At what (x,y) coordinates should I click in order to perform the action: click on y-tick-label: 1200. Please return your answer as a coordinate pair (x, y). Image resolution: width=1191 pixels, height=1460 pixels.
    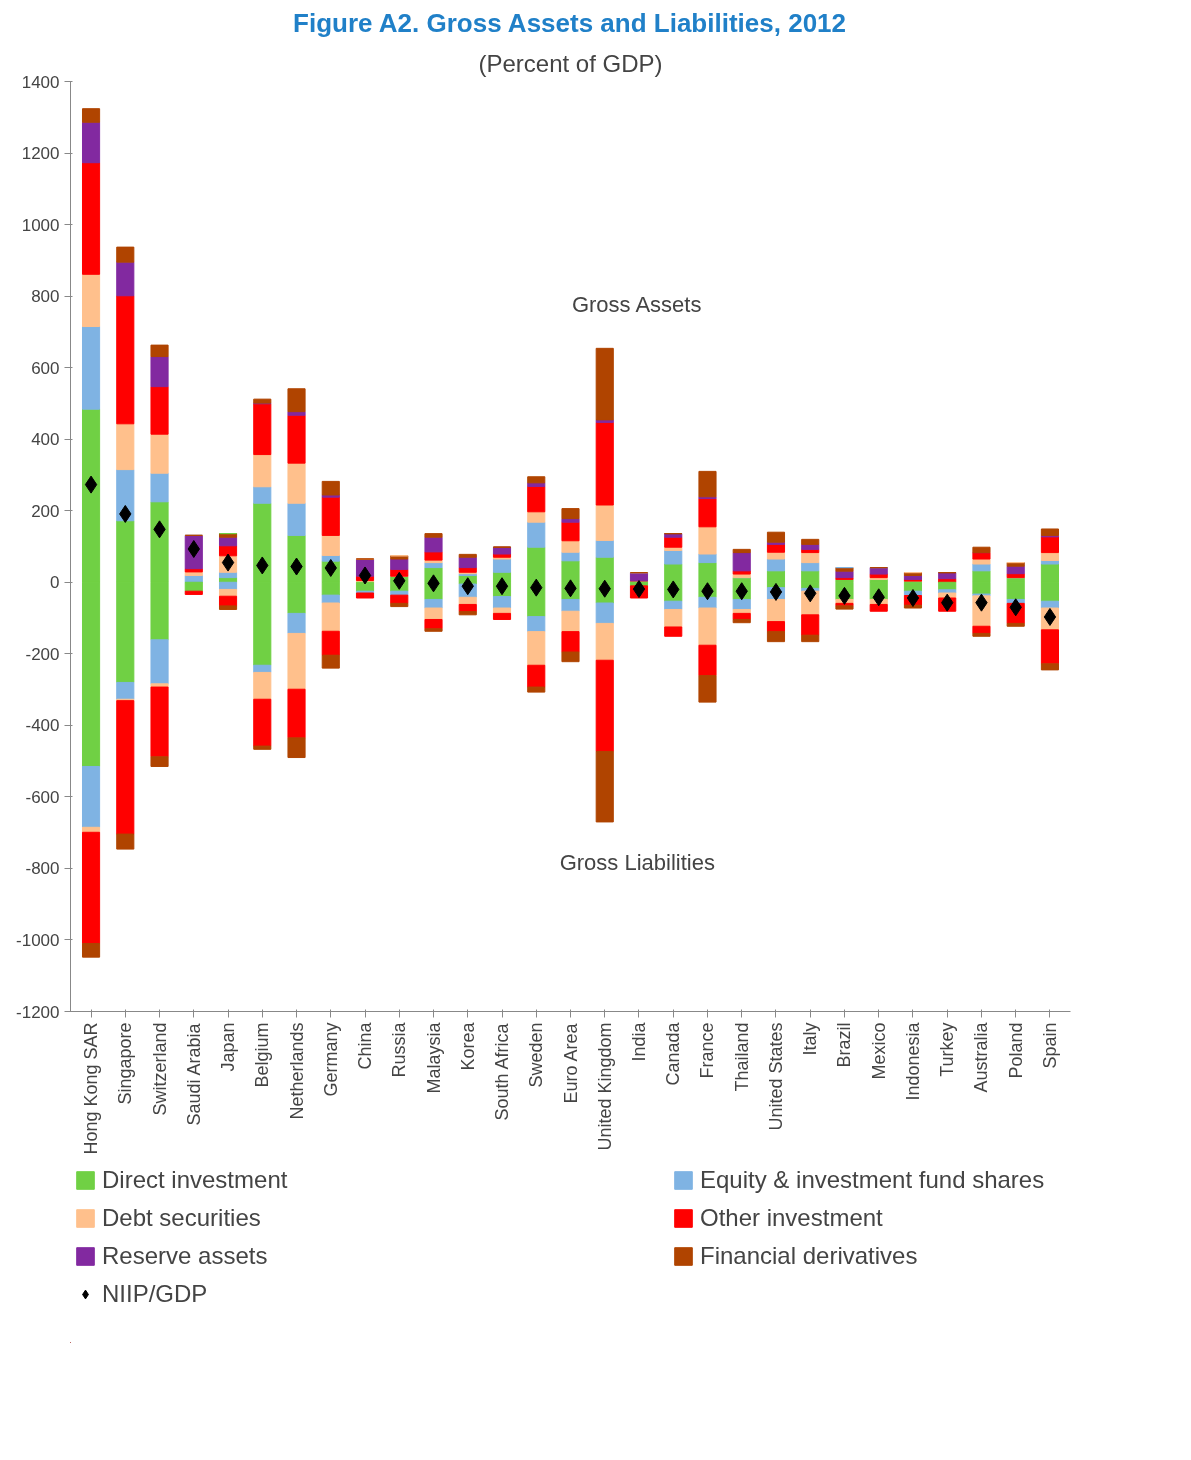
    Looking at the image, I should click on (40, 154).